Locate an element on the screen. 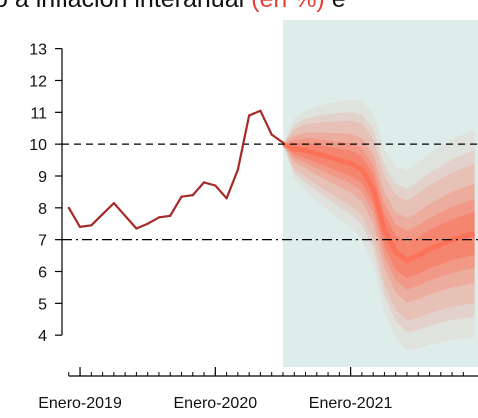 The image size is (478, 418). y-tick-label: 11 is located at coordinates (38, 113).